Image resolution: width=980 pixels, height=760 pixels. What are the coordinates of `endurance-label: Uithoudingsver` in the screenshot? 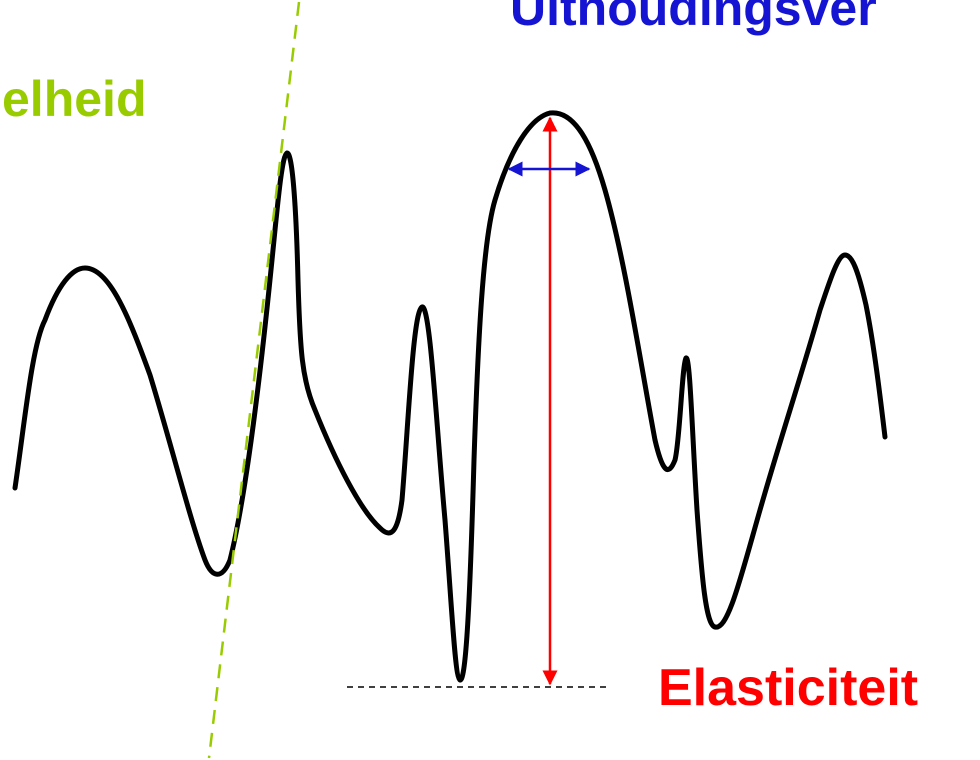 It's located at (693, 18).